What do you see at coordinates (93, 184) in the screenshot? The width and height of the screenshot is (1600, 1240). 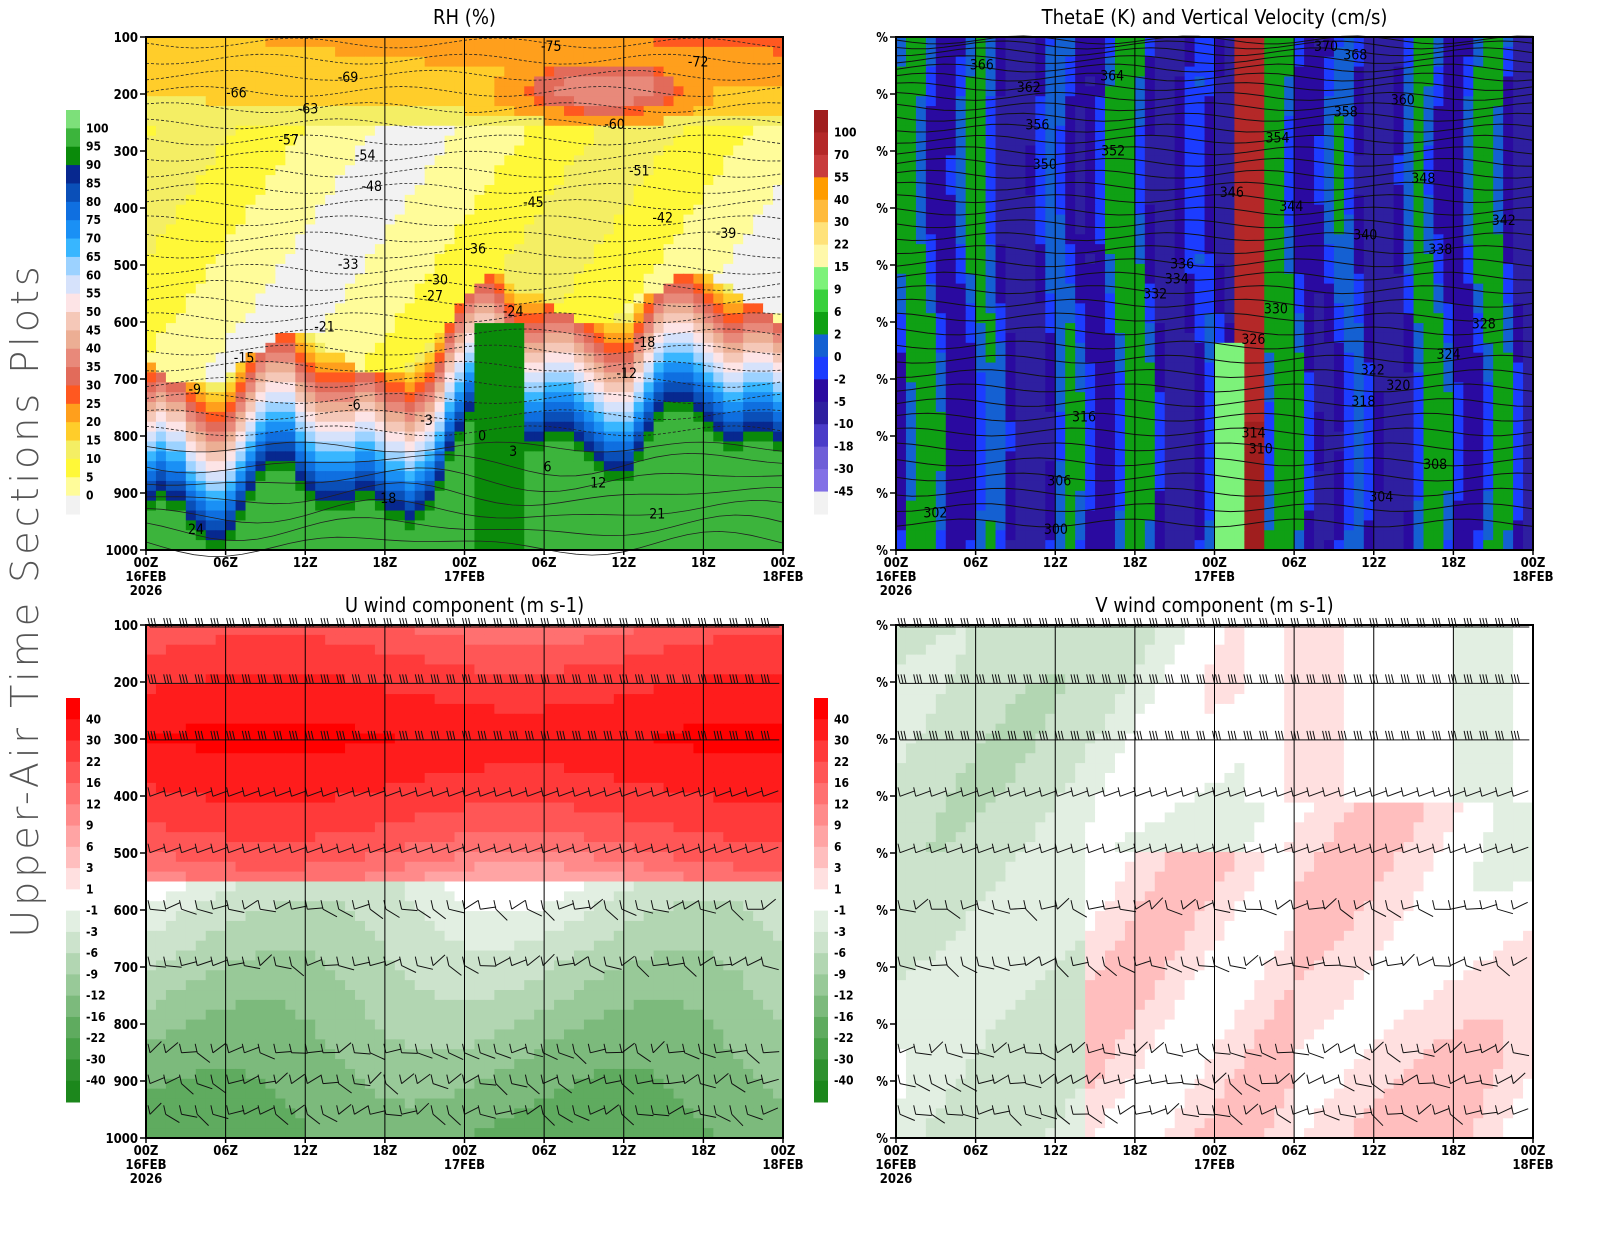 I see `colorbar-label: 85` at bounding box center [93, 184].